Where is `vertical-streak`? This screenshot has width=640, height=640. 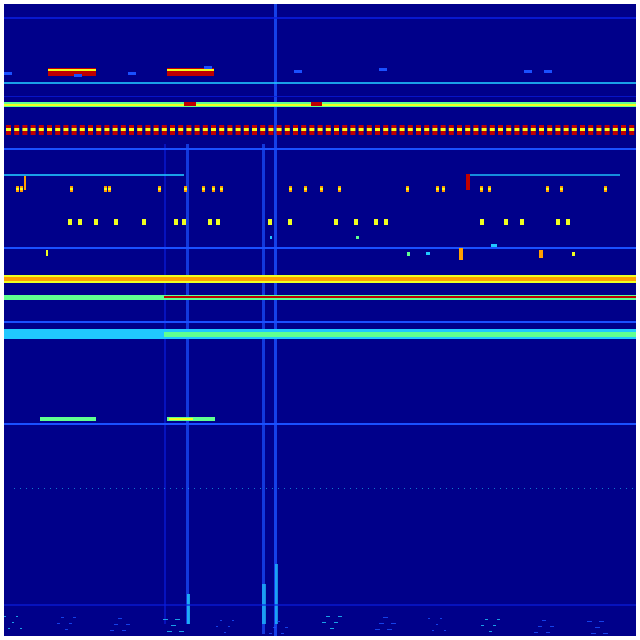 vertical-streak is located at coordinates (275, 320).